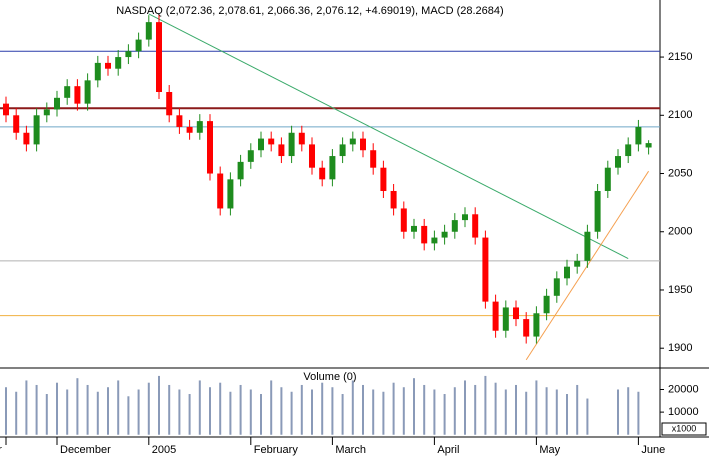 The height and width of the screenshot is (457, 709). What do you see at coordinates (549, 450) in the screenshot?
I see `x-tick-label: May` at bounding box center [549, 450].